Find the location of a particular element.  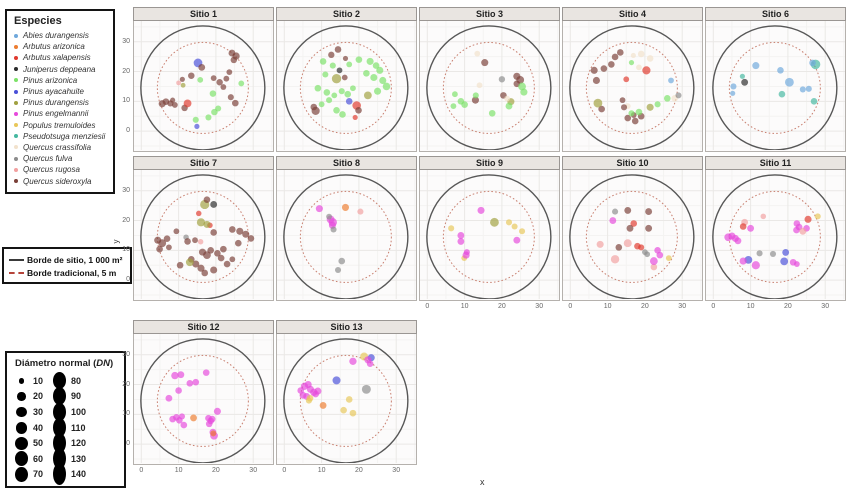

facet-panel: Sitio 3 is located at coordinates (489, 79).